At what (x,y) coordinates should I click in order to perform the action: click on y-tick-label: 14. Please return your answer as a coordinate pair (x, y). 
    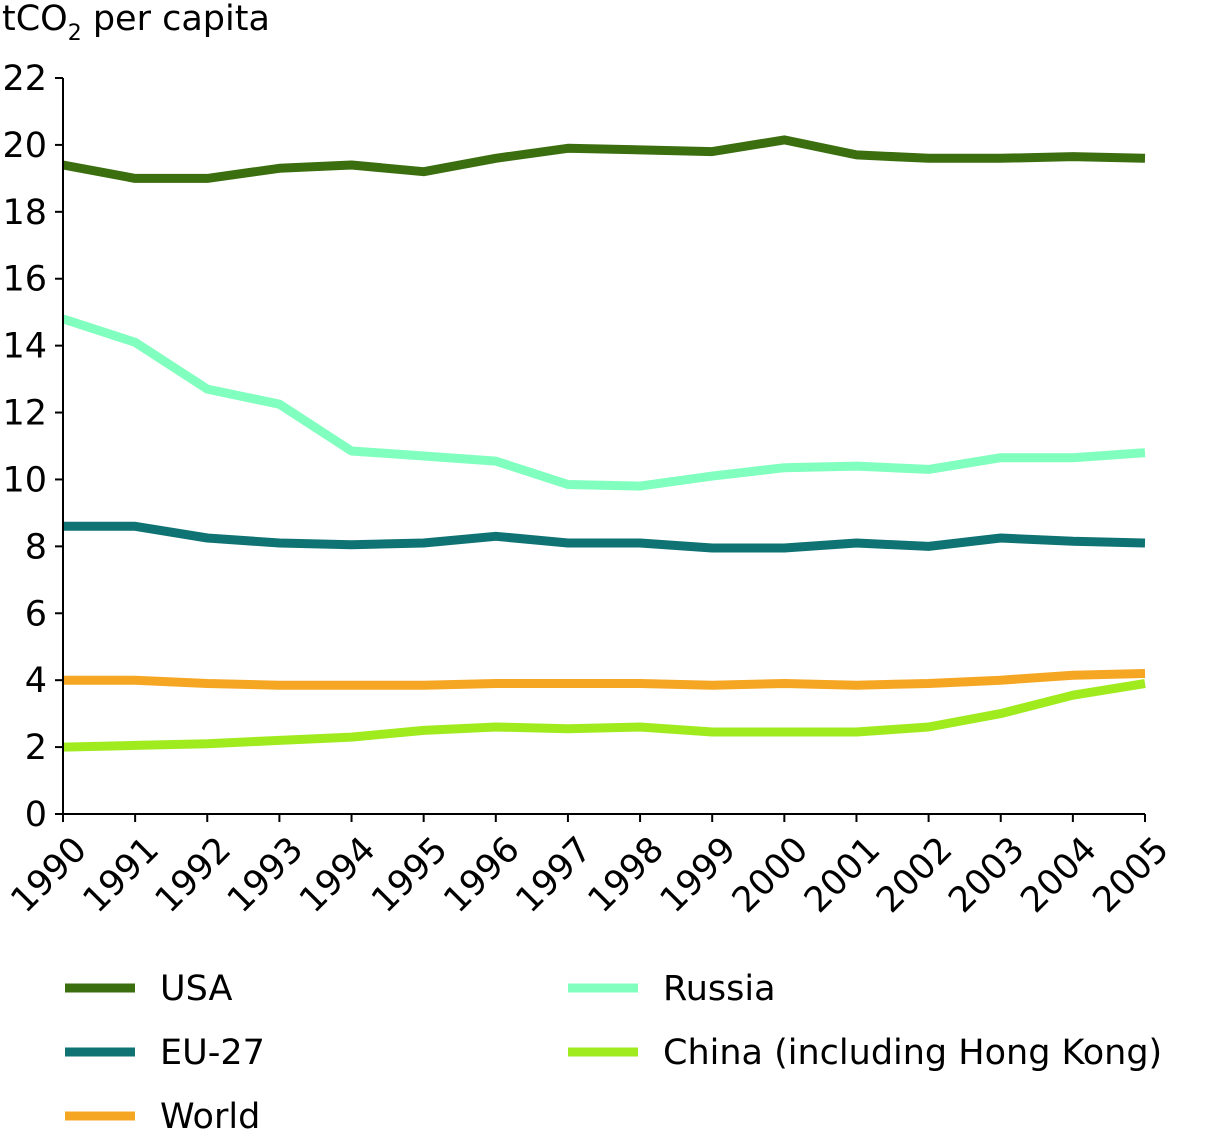
    Looking at the image, I should click on (24, 347).